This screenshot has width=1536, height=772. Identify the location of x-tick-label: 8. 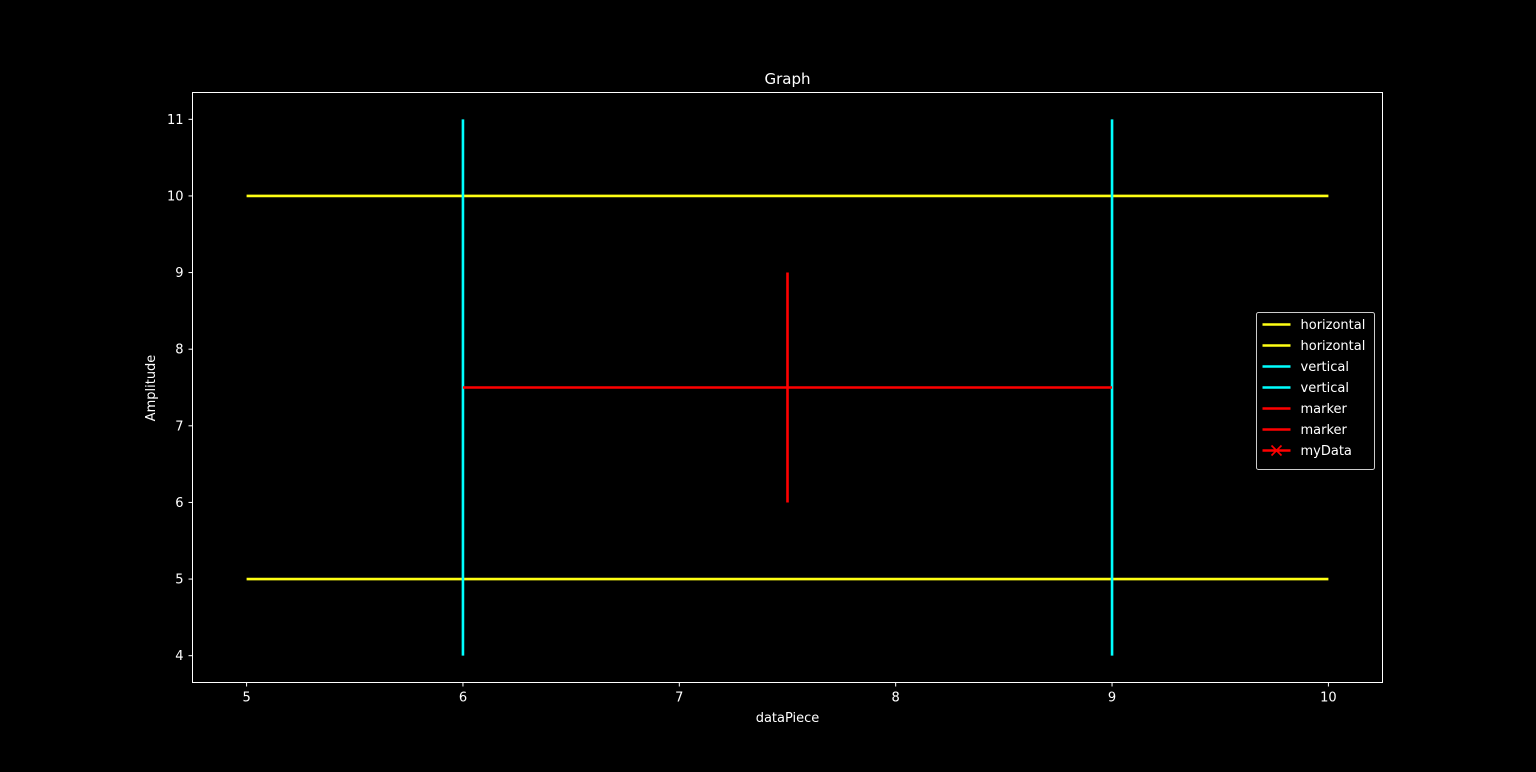
(896, 698).